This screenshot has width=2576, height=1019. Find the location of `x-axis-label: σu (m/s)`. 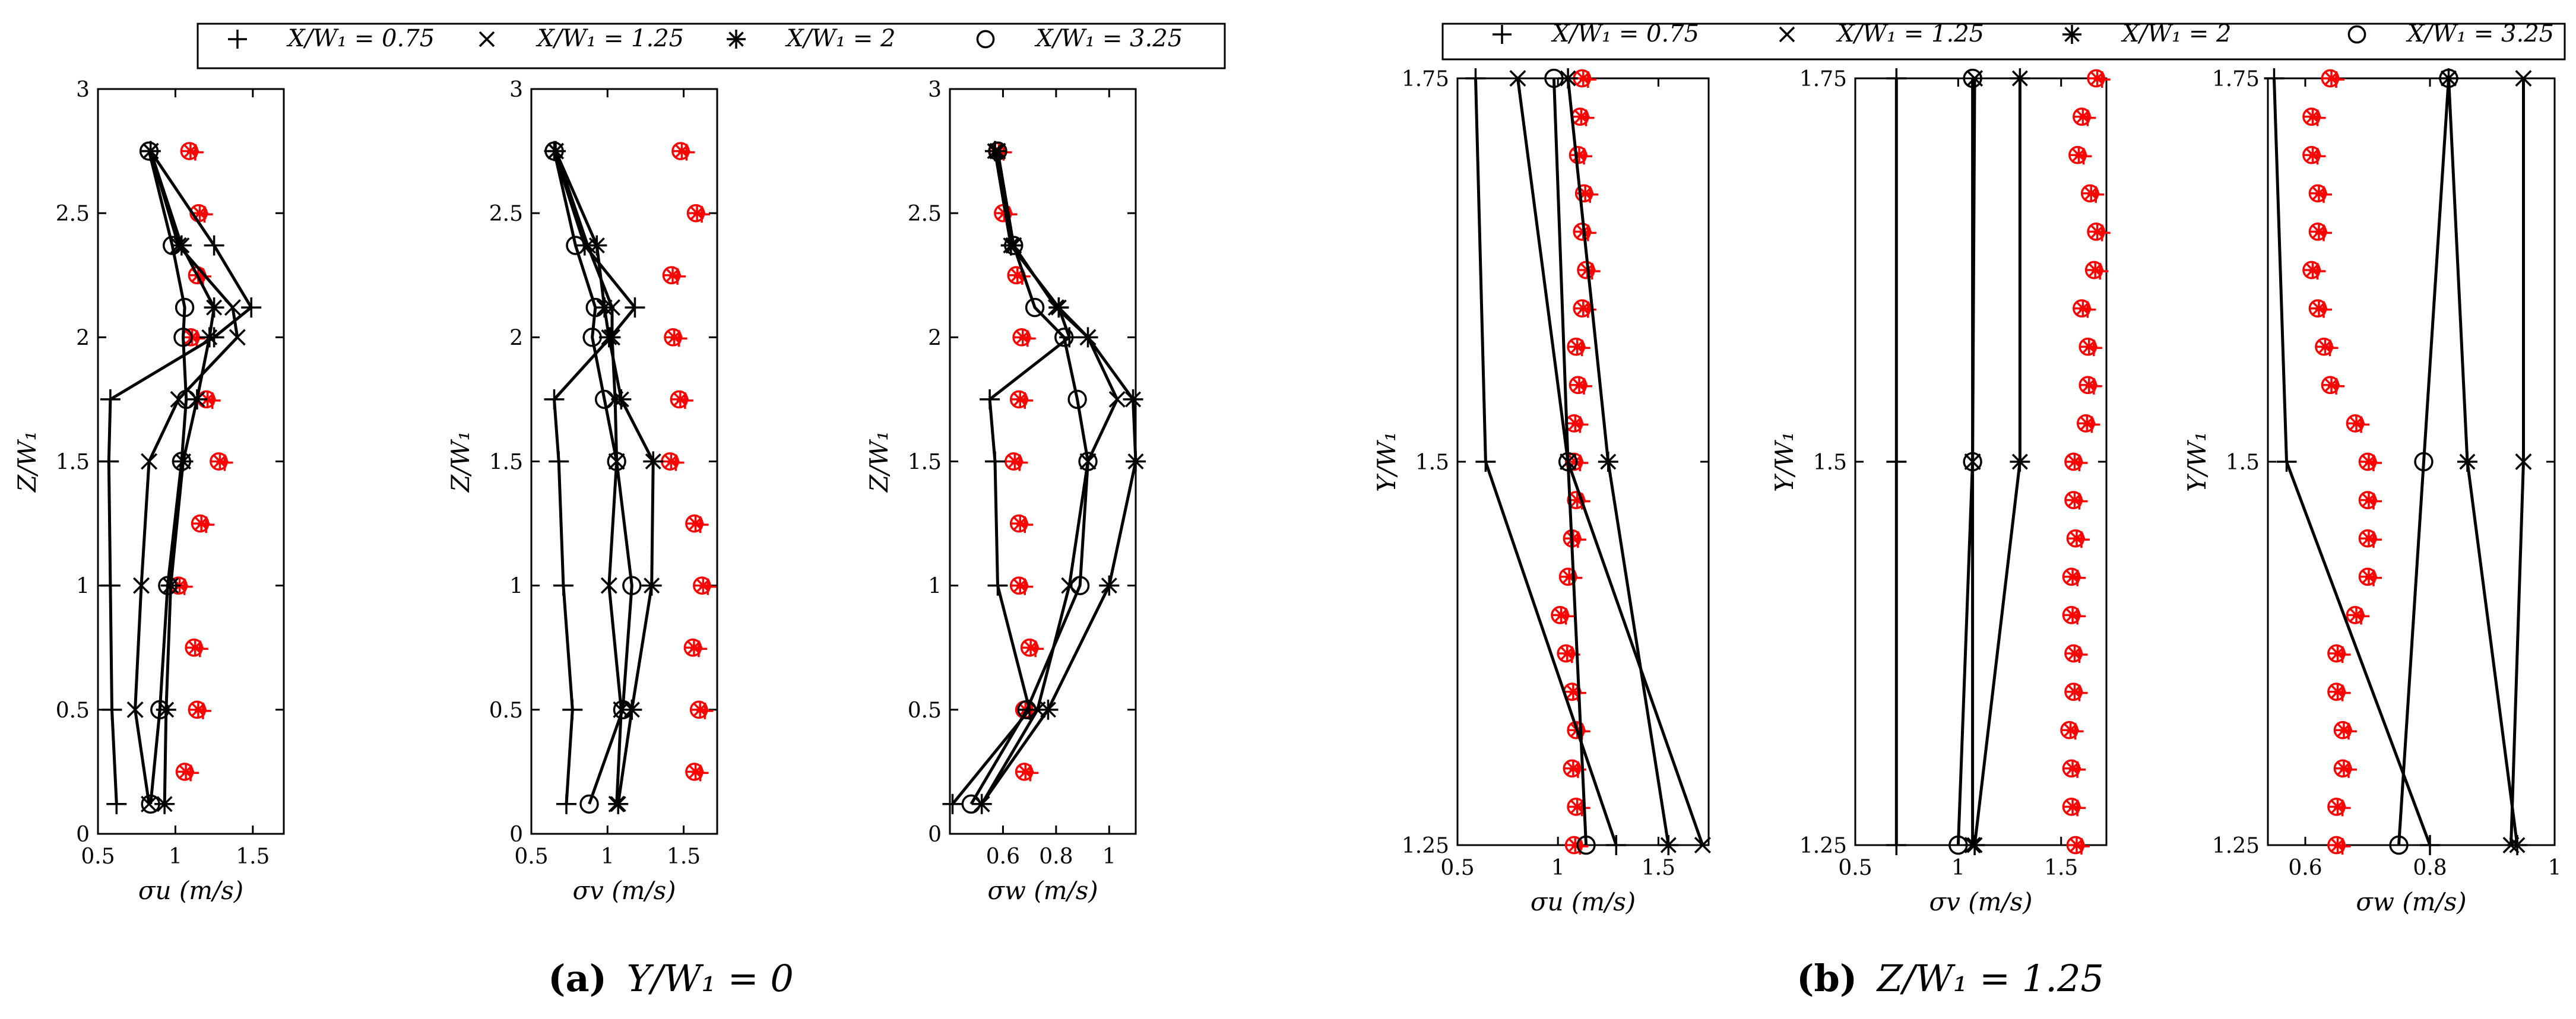

x-axis-label: σu (m/s) is located at coordinates (1583, 901).